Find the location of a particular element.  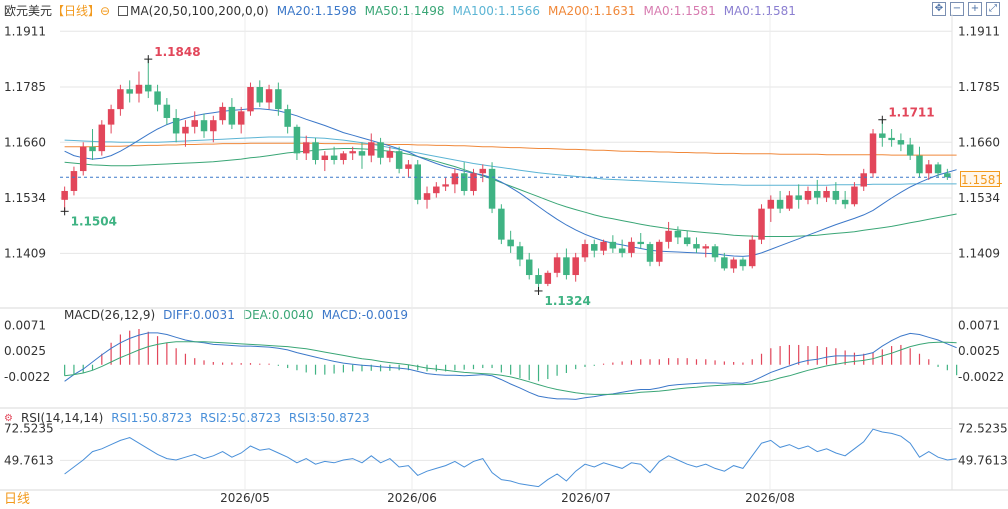

circle-toggle-icon: ⊖ is located at coordinates (105, 10).